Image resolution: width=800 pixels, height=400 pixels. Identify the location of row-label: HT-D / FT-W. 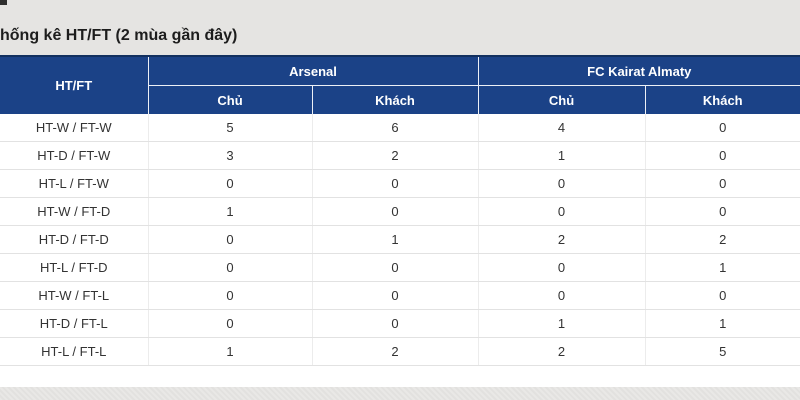
(74, 155).